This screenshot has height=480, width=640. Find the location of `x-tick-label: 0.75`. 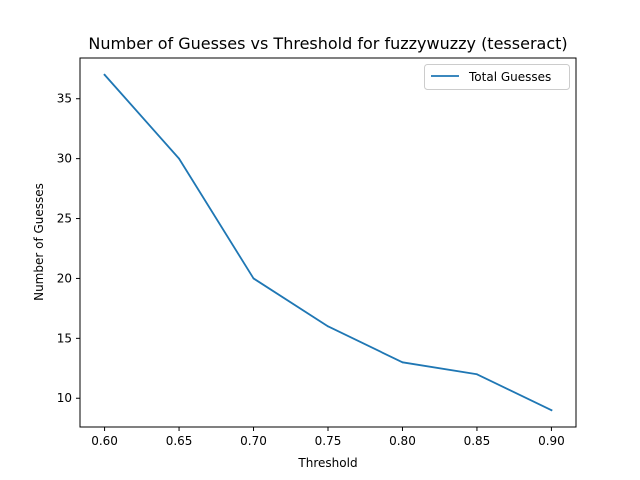

x-tick-label: 0.75 is located at coordinates (328, 441).